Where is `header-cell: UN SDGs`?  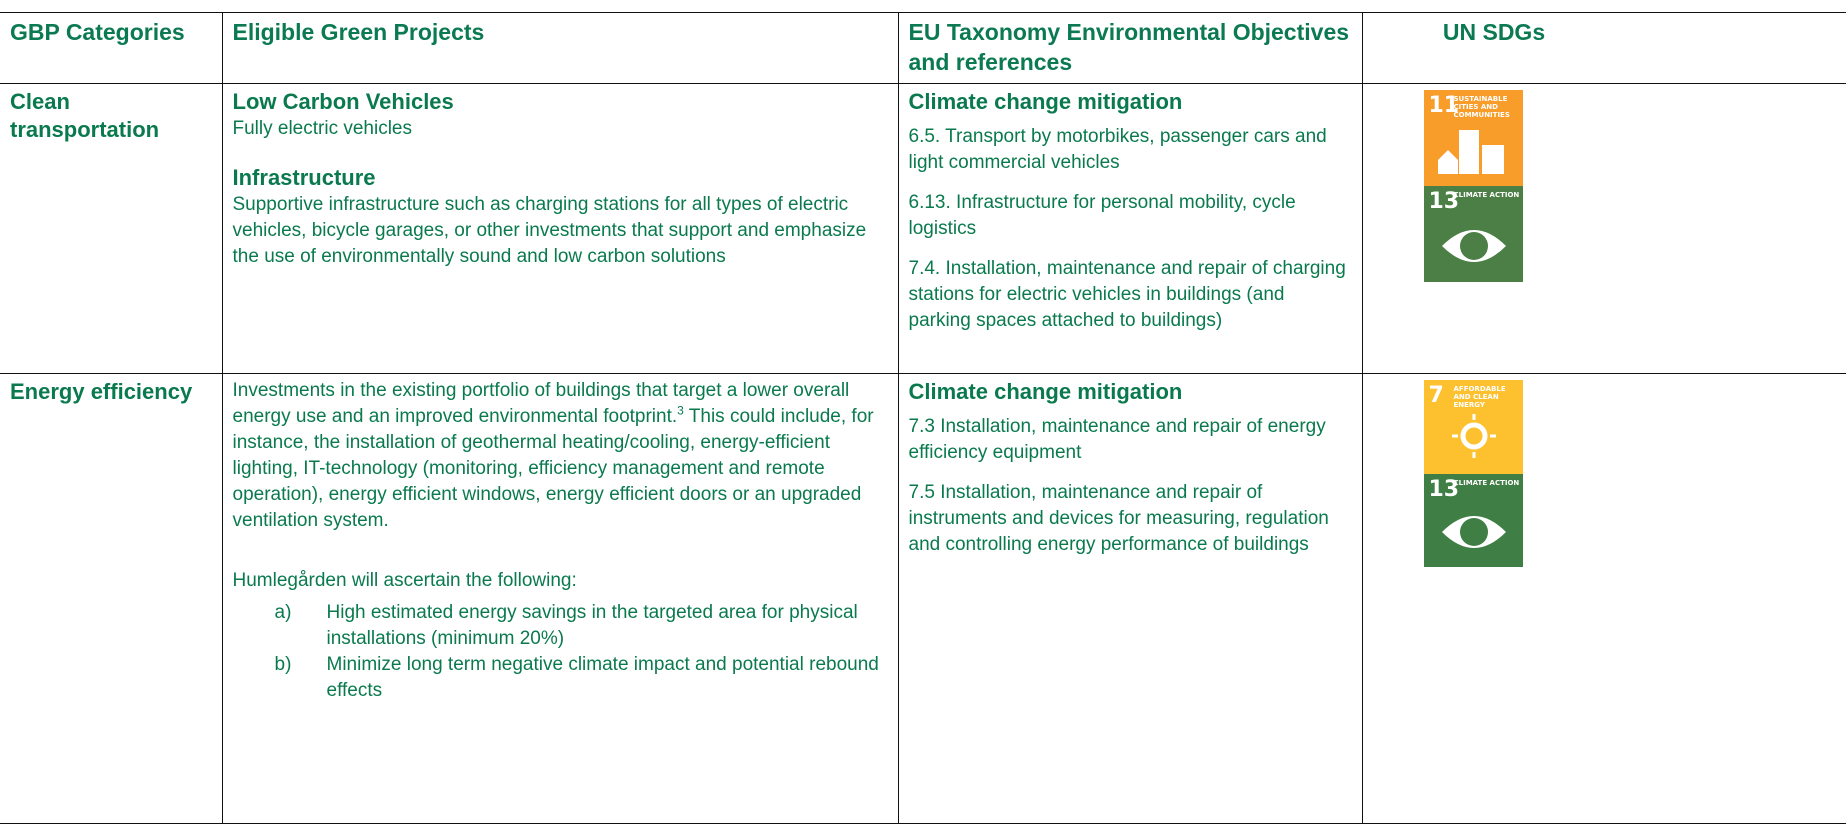 header-cell: UN SDGs is located at coordinates (1603, 48).